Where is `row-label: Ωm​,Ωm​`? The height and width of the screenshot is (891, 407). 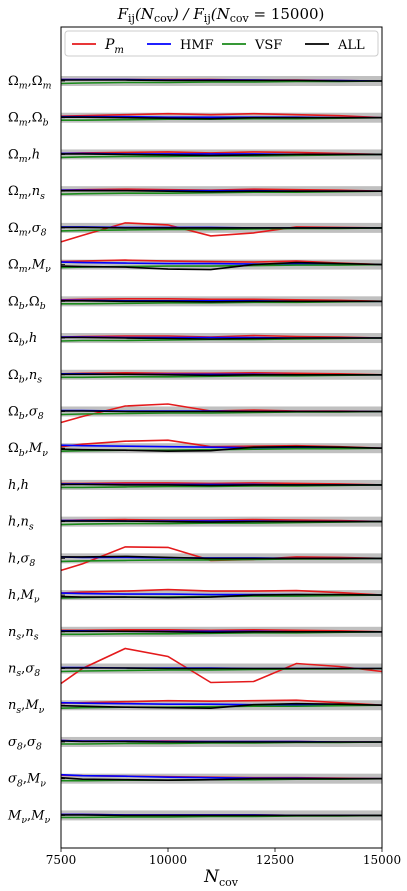 row-label: Ωm​,Ωm​ is located at coordinates (30, 83).